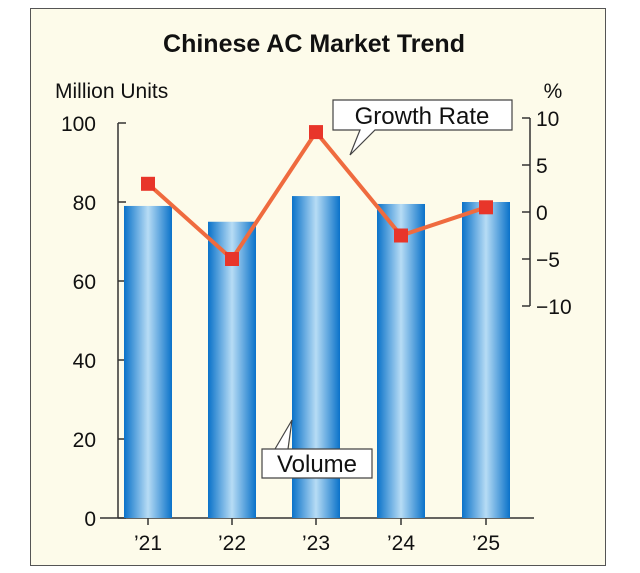 The height and width of the screenshot is (573, 640). Describe the element at coordinates (317, 464) in the screenshot. I see `volume-callout-label: Volume` at that location.